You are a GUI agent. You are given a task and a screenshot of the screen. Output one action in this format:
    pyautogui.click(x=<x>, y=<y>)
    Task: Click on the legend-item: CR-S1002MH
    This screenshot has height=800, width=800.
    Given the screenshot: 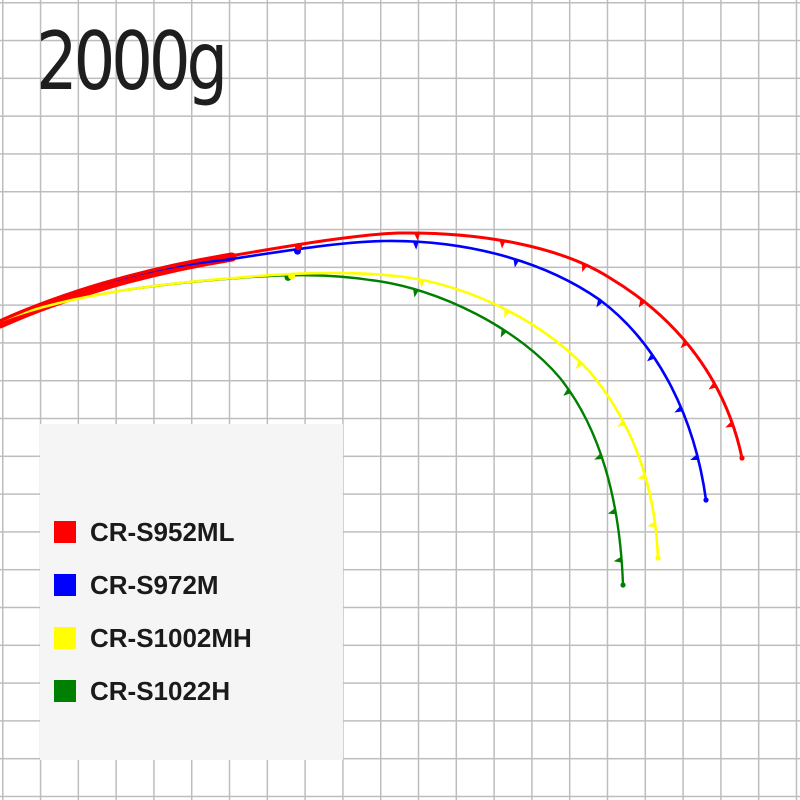 What is the action you would take?
    pyautogui.click(x=153, y=638)
    